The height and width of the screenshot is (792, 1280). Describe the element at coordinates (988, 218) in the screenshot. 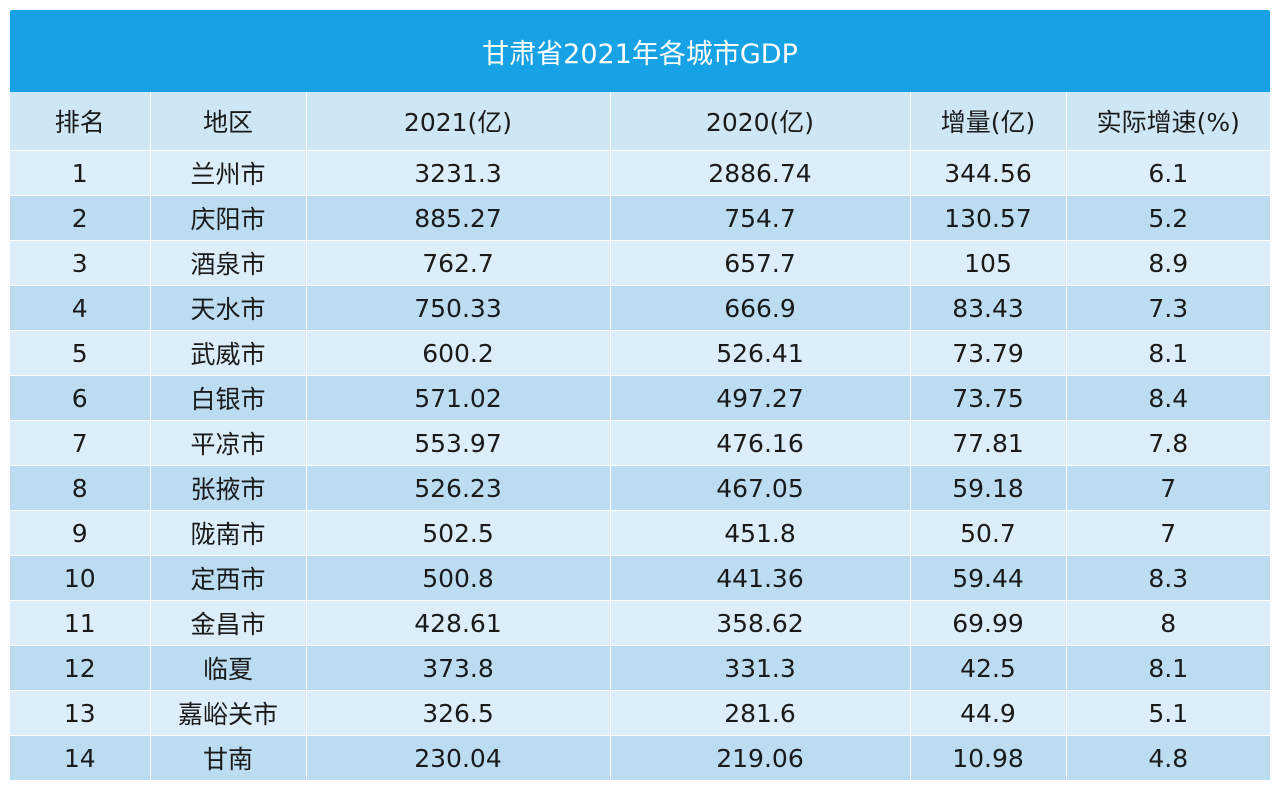

I see `cell-increase: 130.57` at that location.